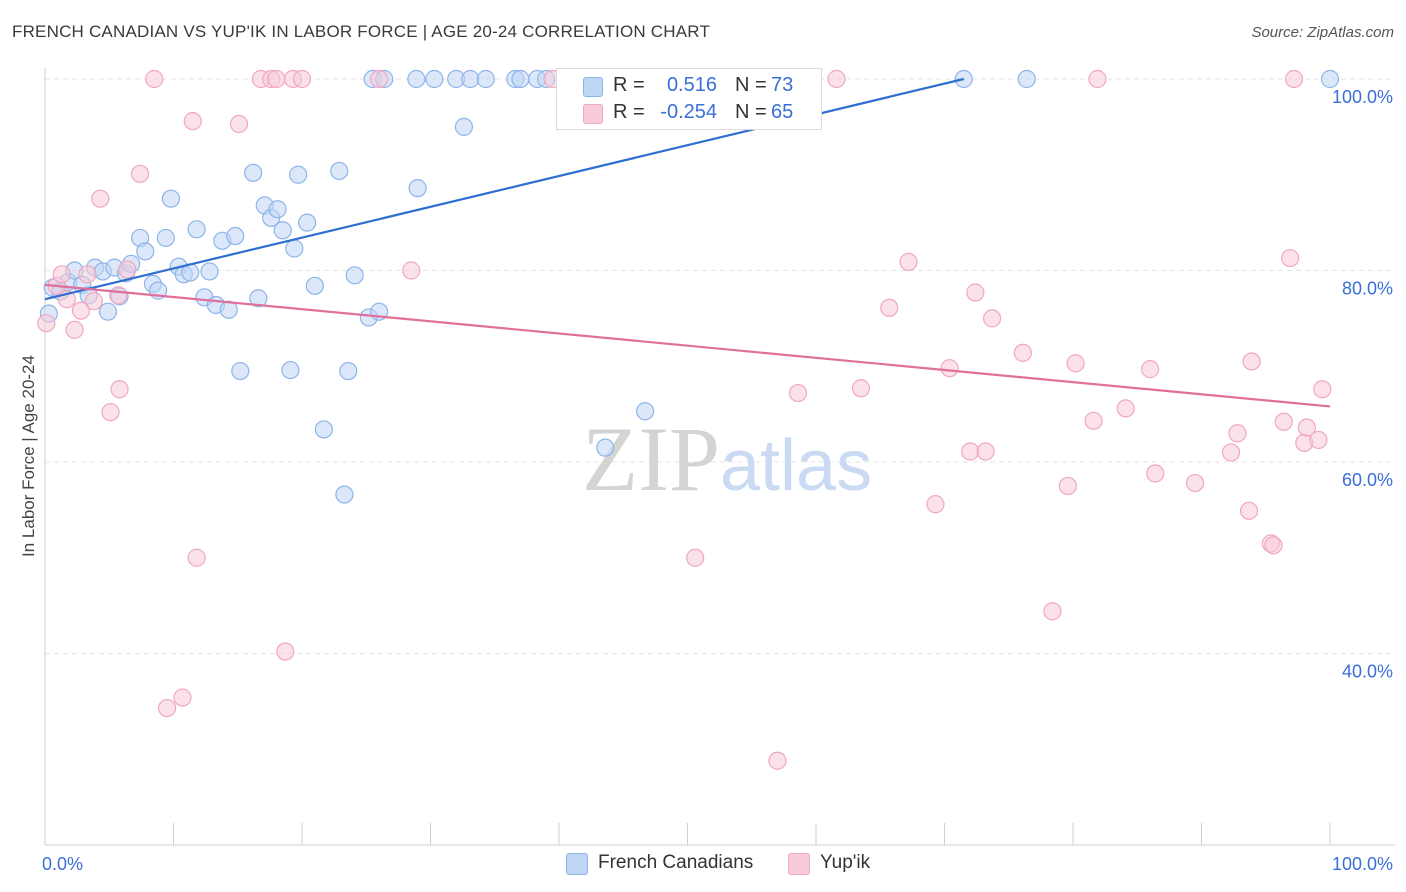 The height and width of the screenshot is (892, 1406). What do you see at coordinates (62, 864) in the screenshot?
I see `x-tick-label: 0.0%` at bounding box center [62, 864].